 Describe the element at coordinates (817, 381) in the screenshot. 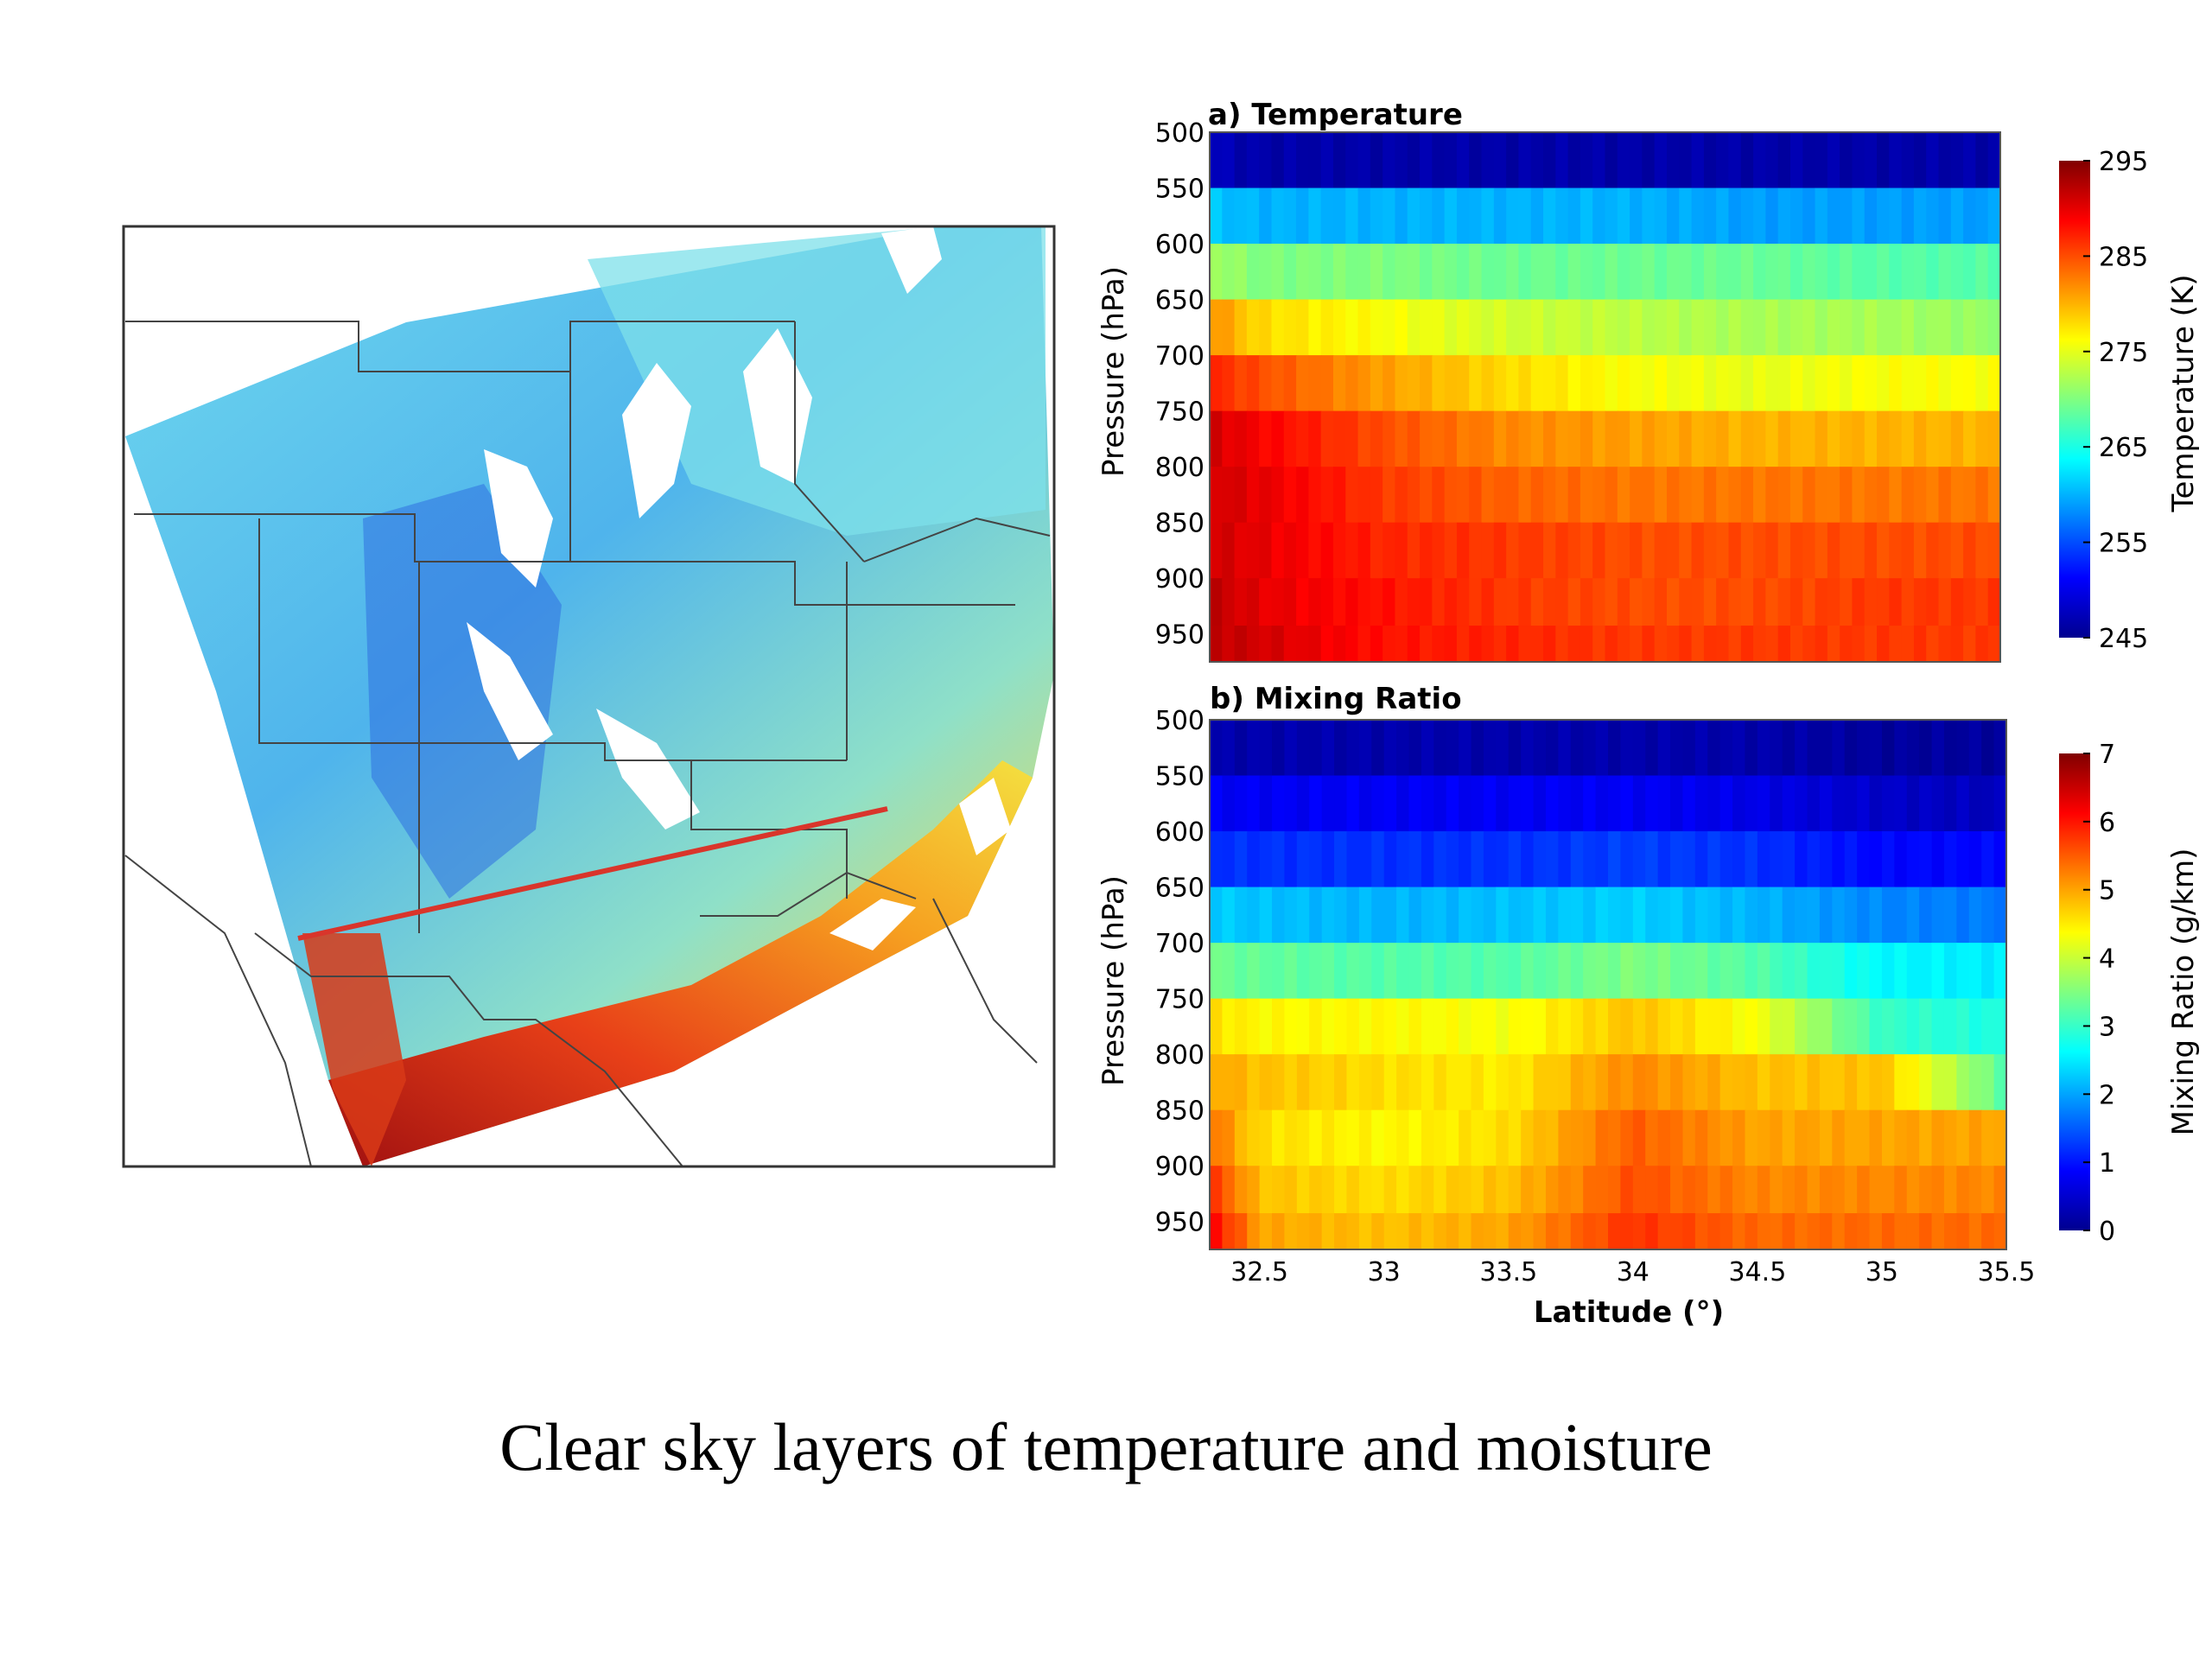

I see `swath-upper-lighter` at that location.